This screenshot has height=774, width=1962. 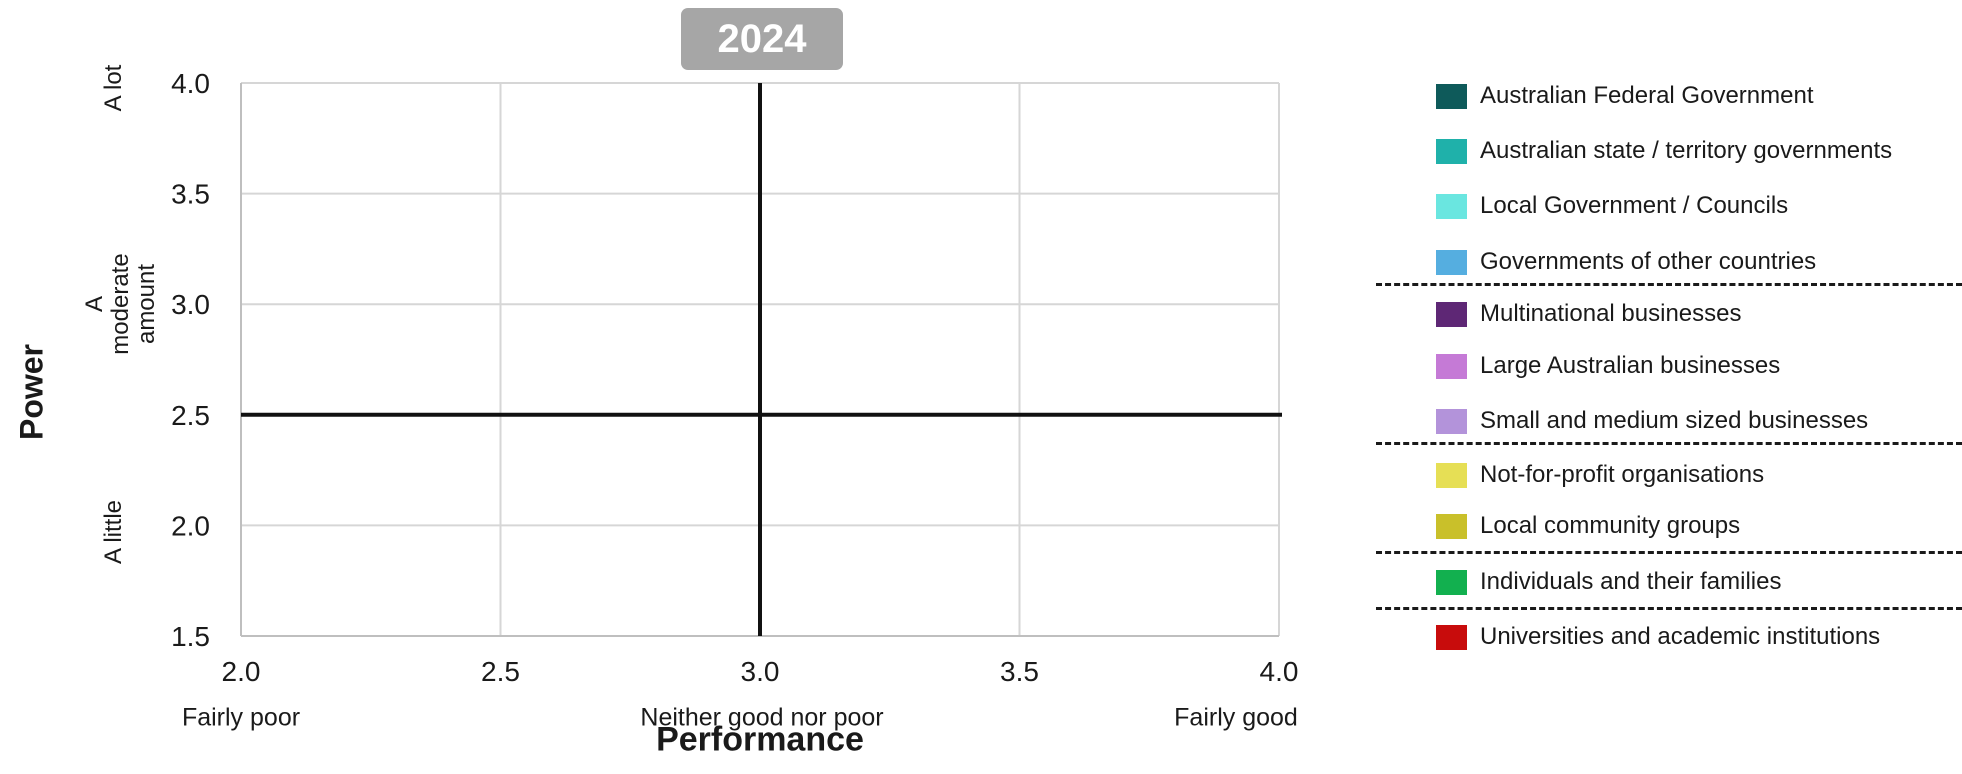 What do you see at coordinates (1680, 636) in the screenshot?
I see `legend-label: Universities and academic institutions` at bounding box center [1680, 636].